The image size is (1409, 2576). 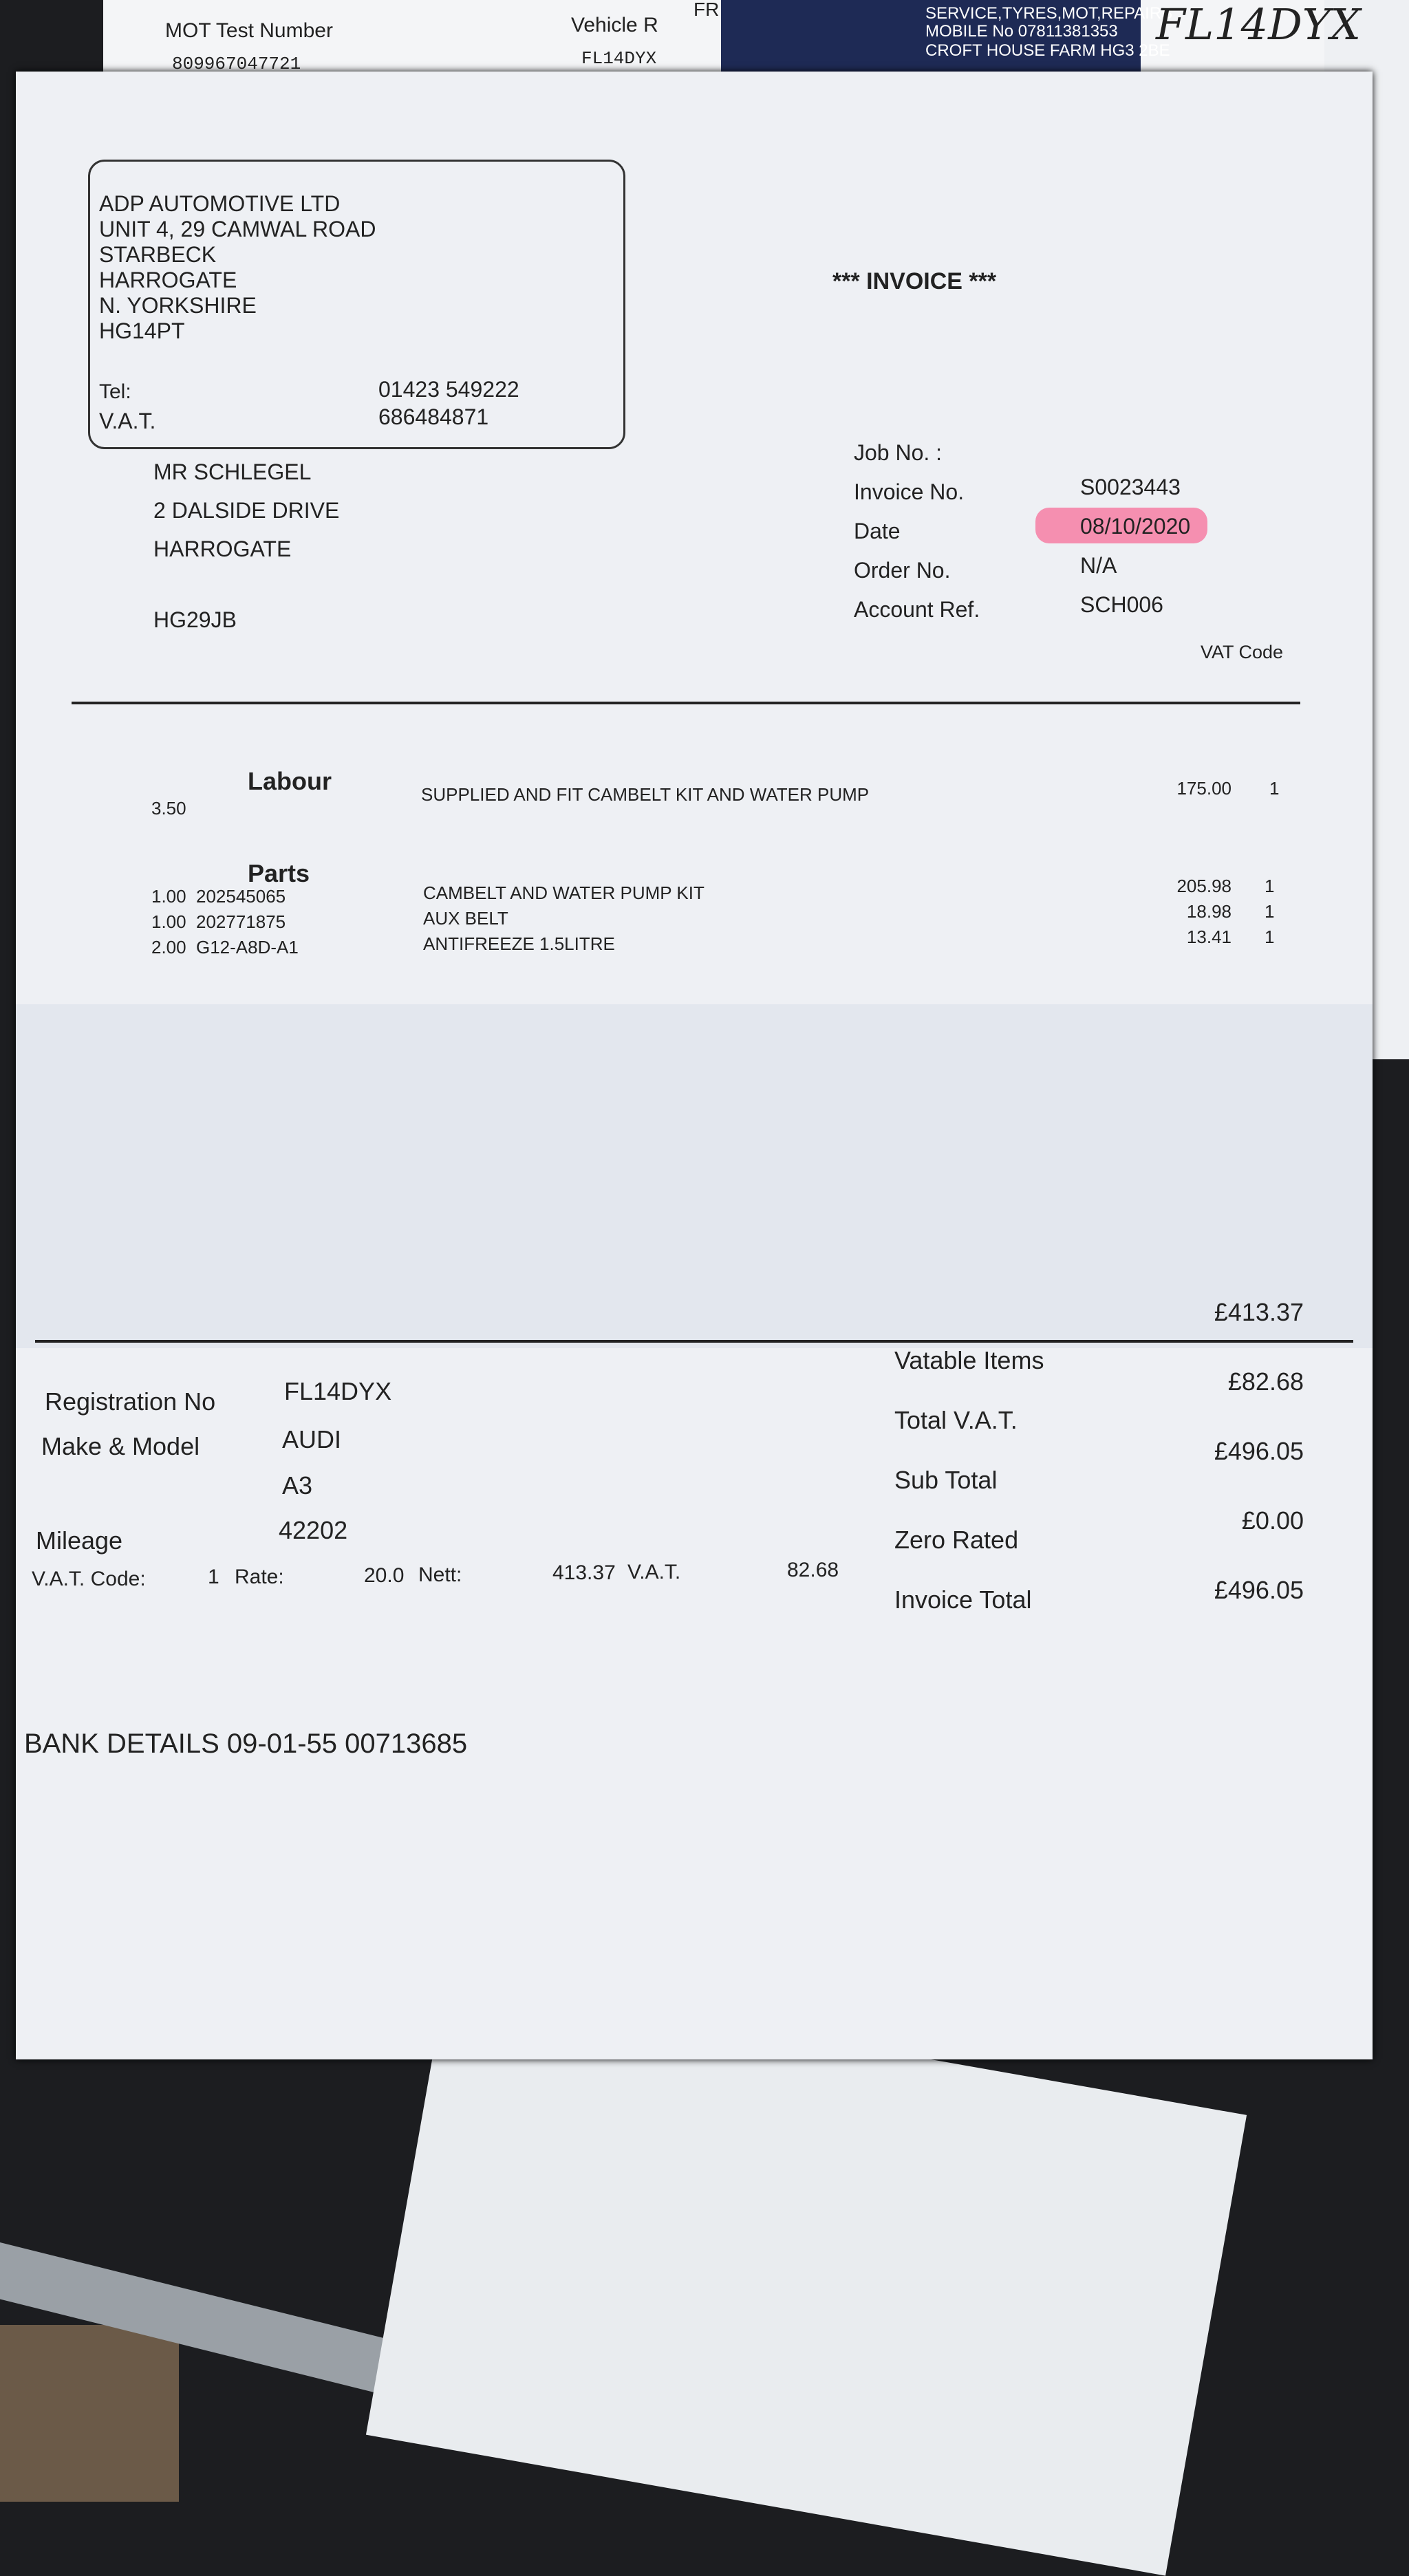 What do you see at coordinates (1022, 31) in the screenshot?
I see `text: MOBILE No 07811381353` at bounding box center [1022, 31].